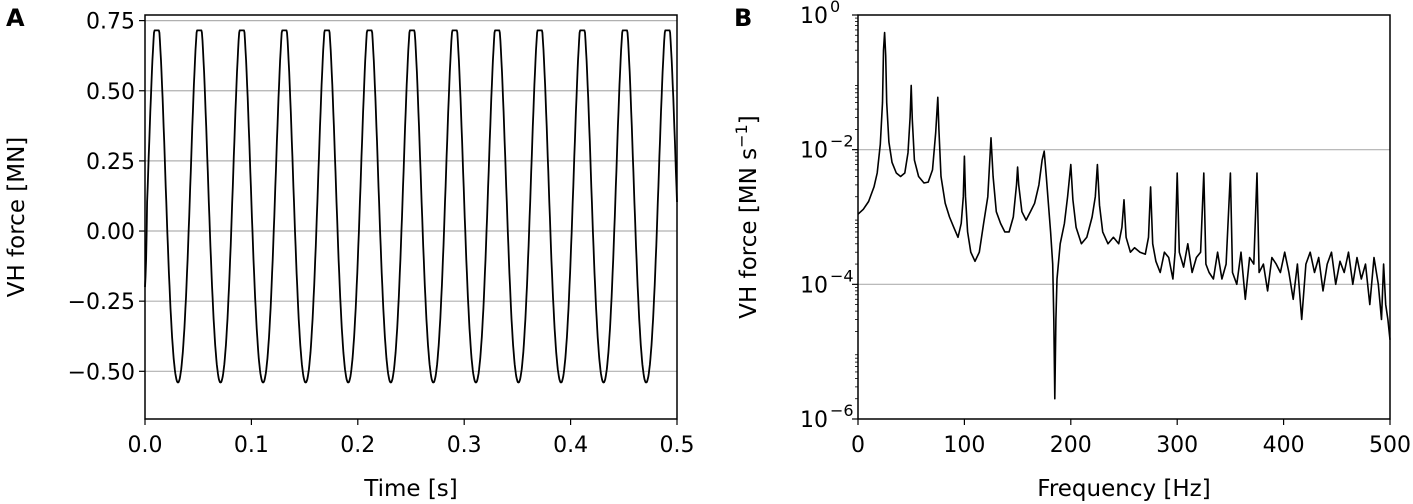 The image size is (1413, 504). Describe the element at coordinates (1123, 489) in the screenshot. I see `b-x-axis-label: Frequency [Hz]` at that location.